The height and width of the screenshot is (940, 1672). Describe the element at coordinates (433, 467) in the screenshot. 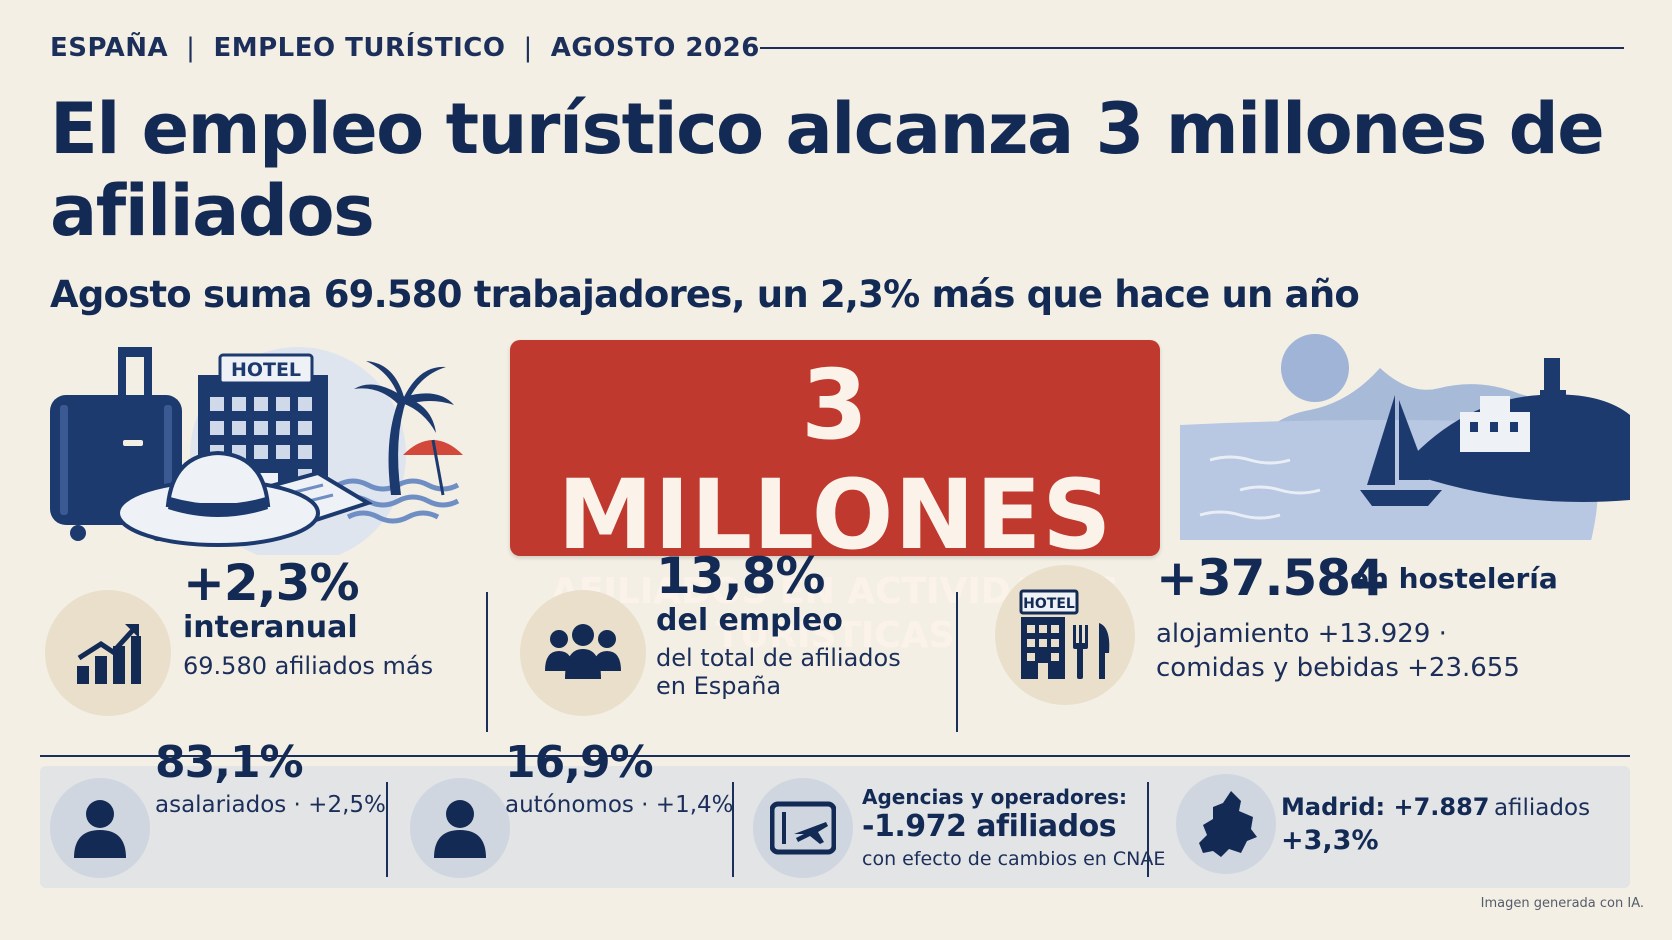

I see `beach-umbrella-icon` at that location.